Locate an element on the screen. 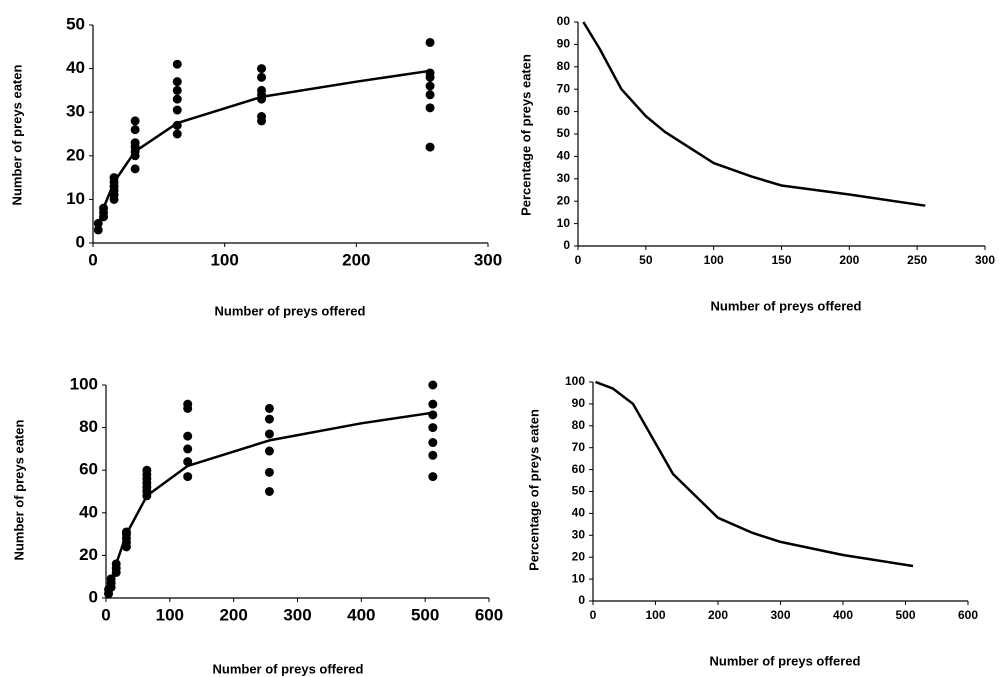  x-tick-label: 600 is located at coordinates (489, 614).